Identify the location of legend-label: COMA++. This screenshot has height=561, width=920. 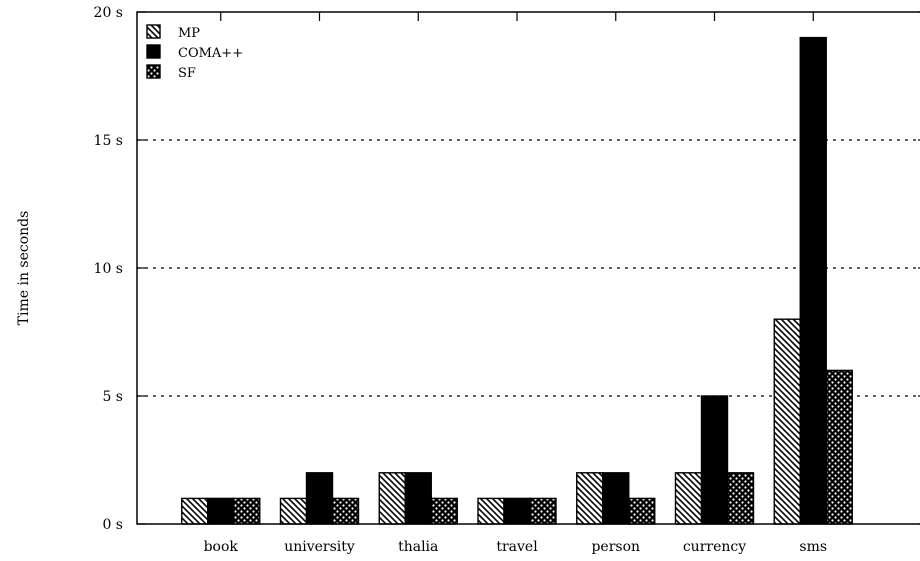
(210, 53).